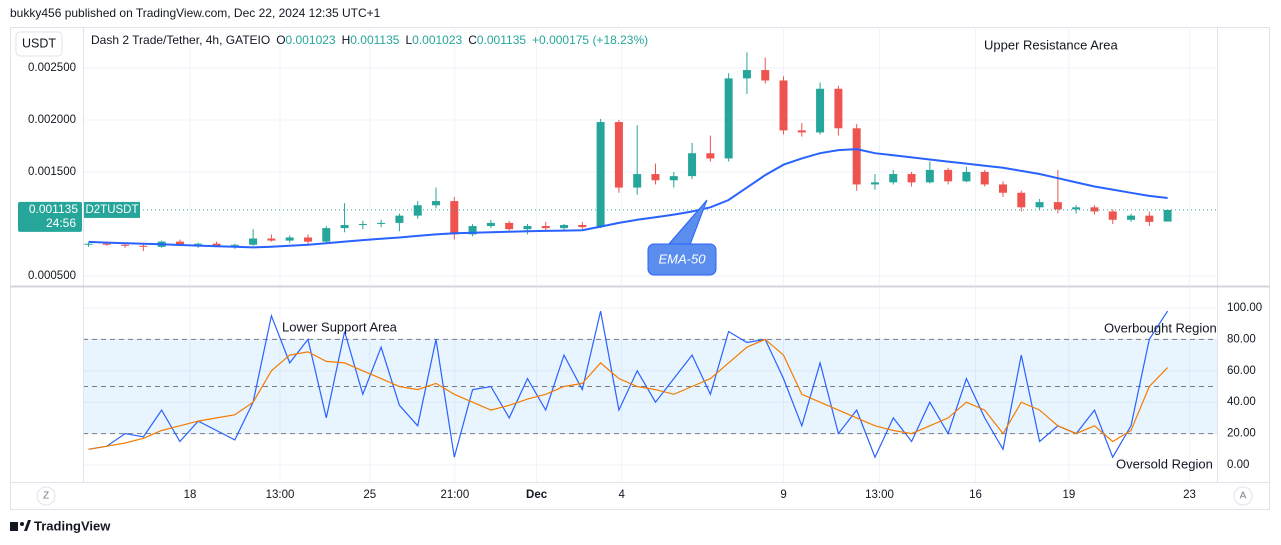 This screenshot has width=1281, height=545. I want to click on y-tick-label: 60.00, so click(1241, 371).